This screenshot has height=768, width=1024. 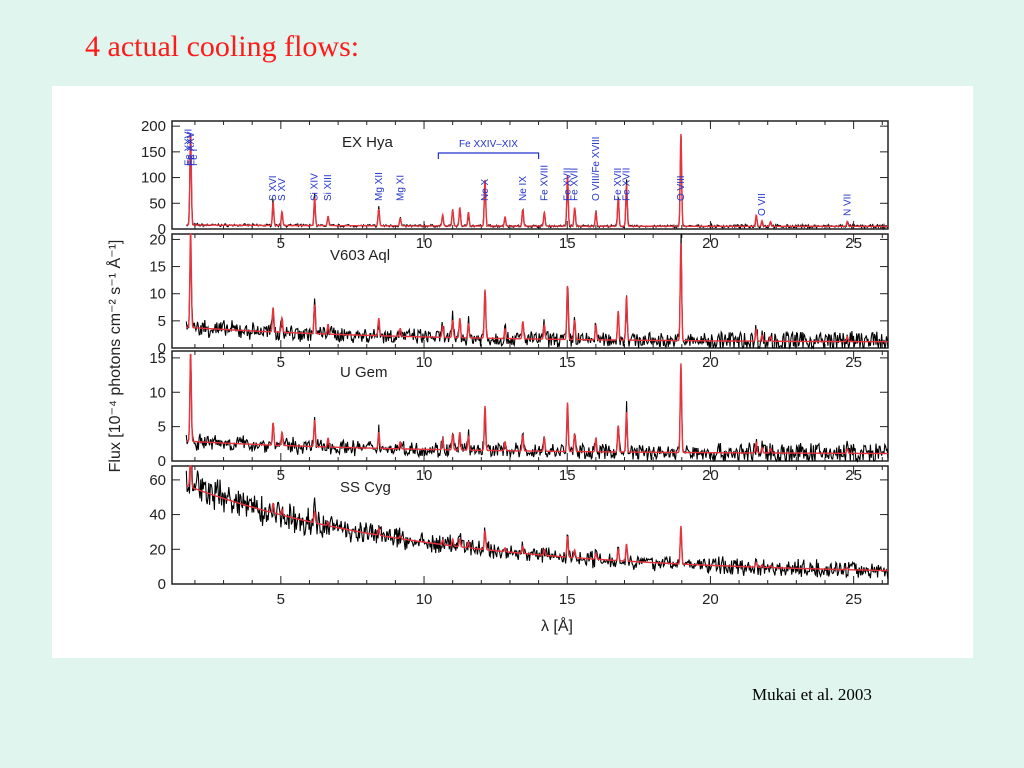 I want to click on panel-label: U Gem, so click(x=364, y=372).